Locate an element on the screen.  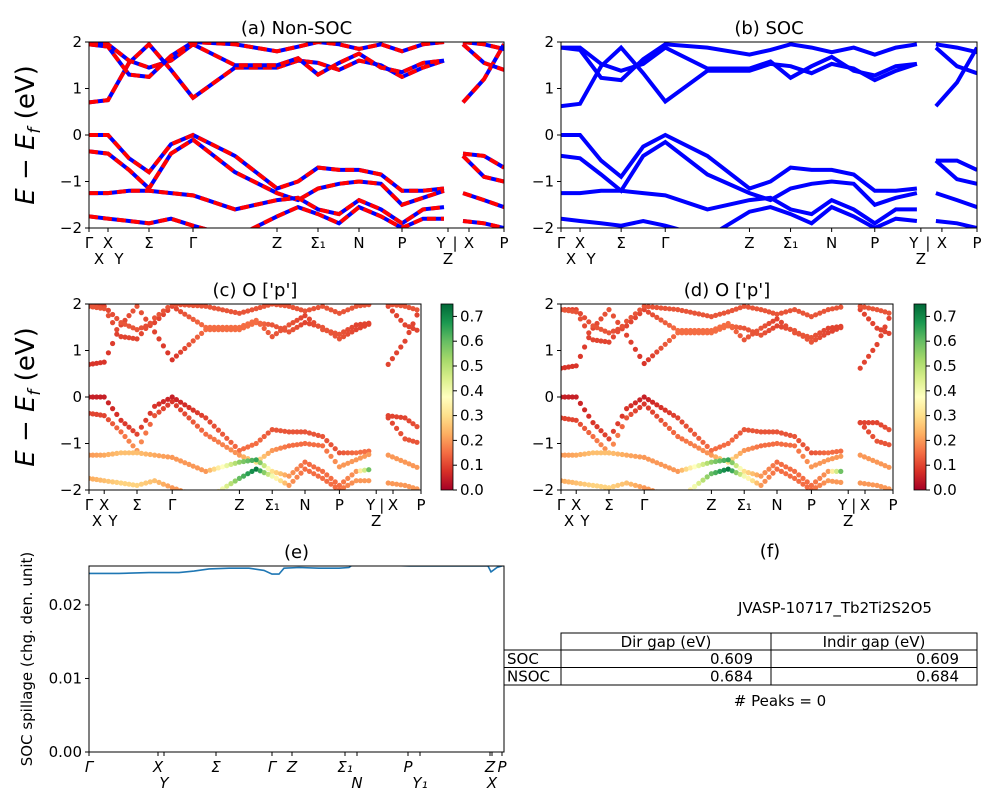
axes-frame is located at coordinates (296, 659).